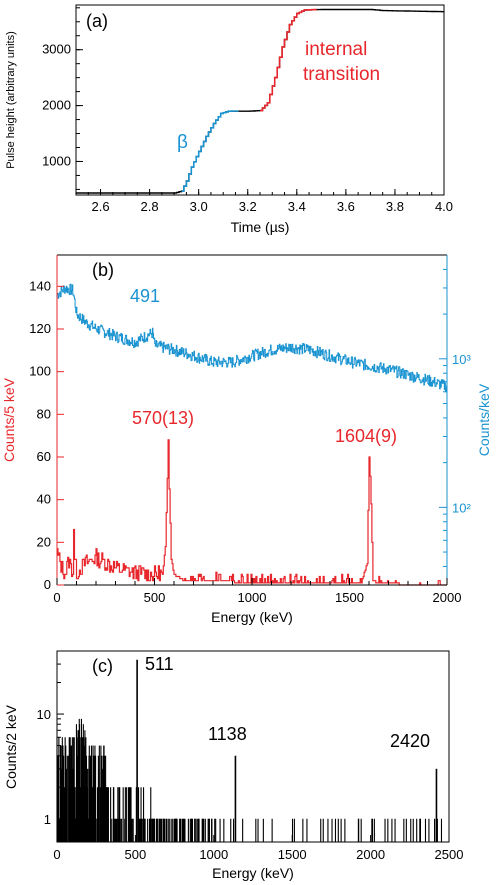 The height and width of the screenshot is (885, 498). I want to click on panel-c-x-tick-label: 2500, so click(449, 854).